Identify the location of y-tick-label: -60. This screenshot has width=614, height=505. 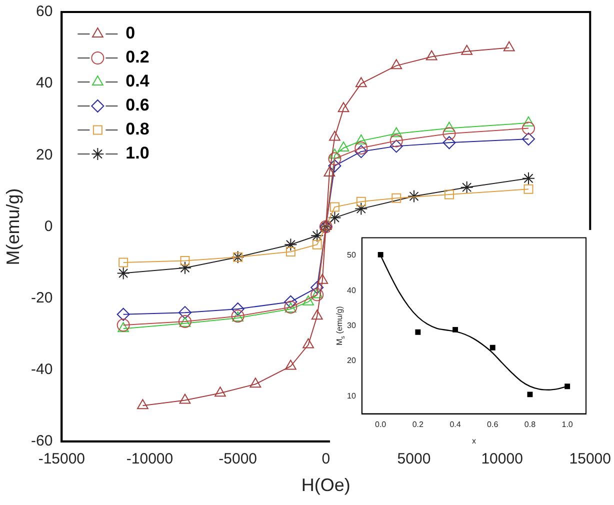
(41, 441).